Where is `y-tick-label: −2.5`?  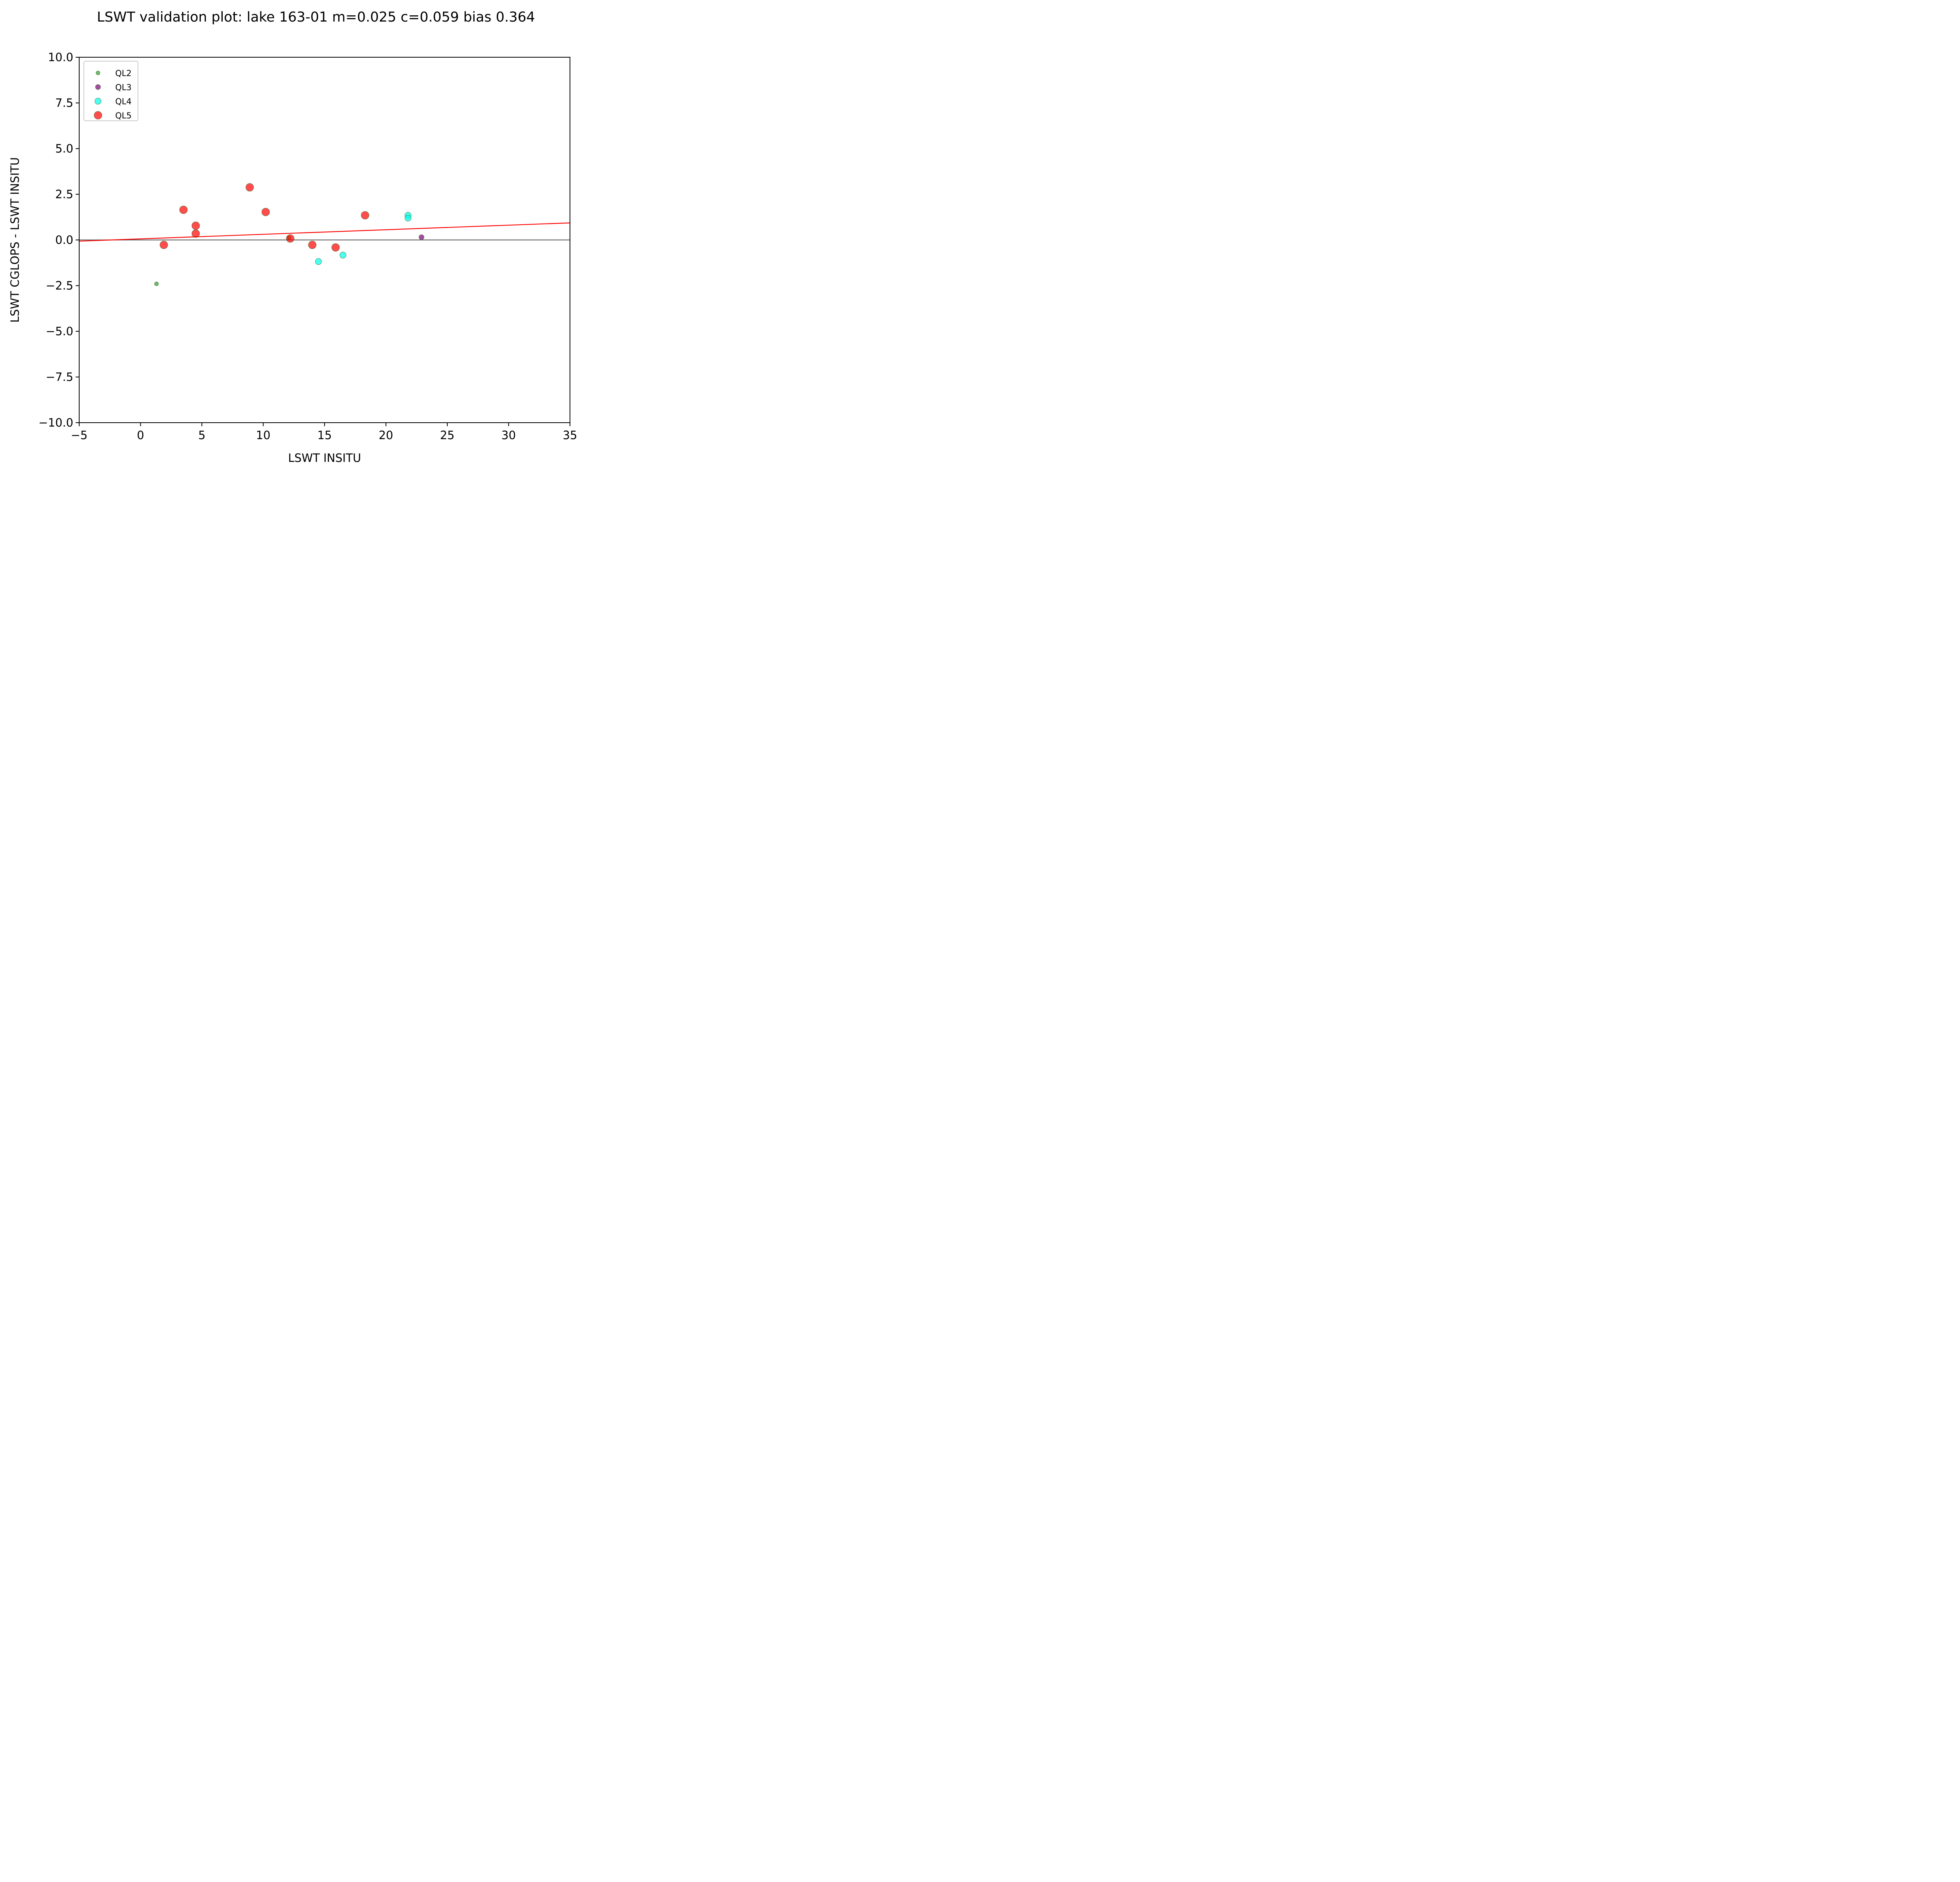 y-tick-label: −2.5 is located at coordinates (59, 285).